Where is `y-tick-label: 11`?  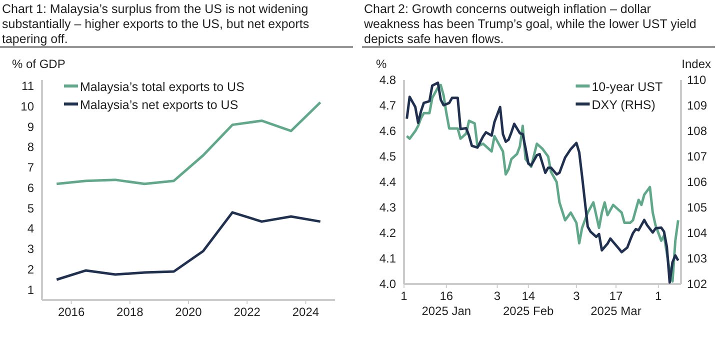 y-tick-label: 11 is located at coordinates (28, 86).